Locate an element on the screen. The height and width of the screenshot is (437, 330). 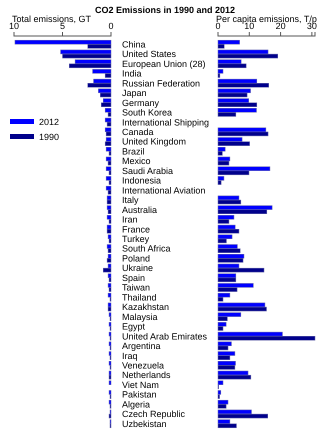
x-axis-title: Per capita emissions, T/p is located at coordinates (266, 19).